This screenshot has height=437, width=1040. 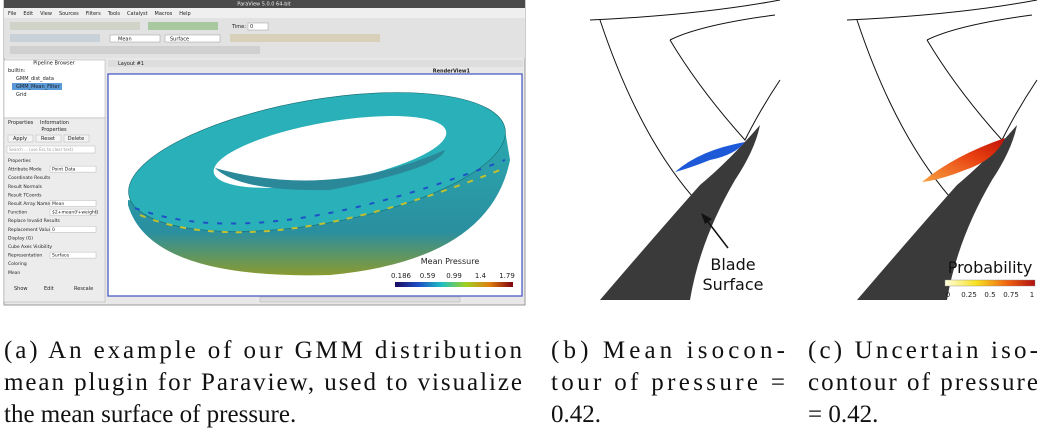 What do you see at coordinates (25, 195) in the screenshot?
I see `property-label: Result TCoords` at bounding box center [25, 195].